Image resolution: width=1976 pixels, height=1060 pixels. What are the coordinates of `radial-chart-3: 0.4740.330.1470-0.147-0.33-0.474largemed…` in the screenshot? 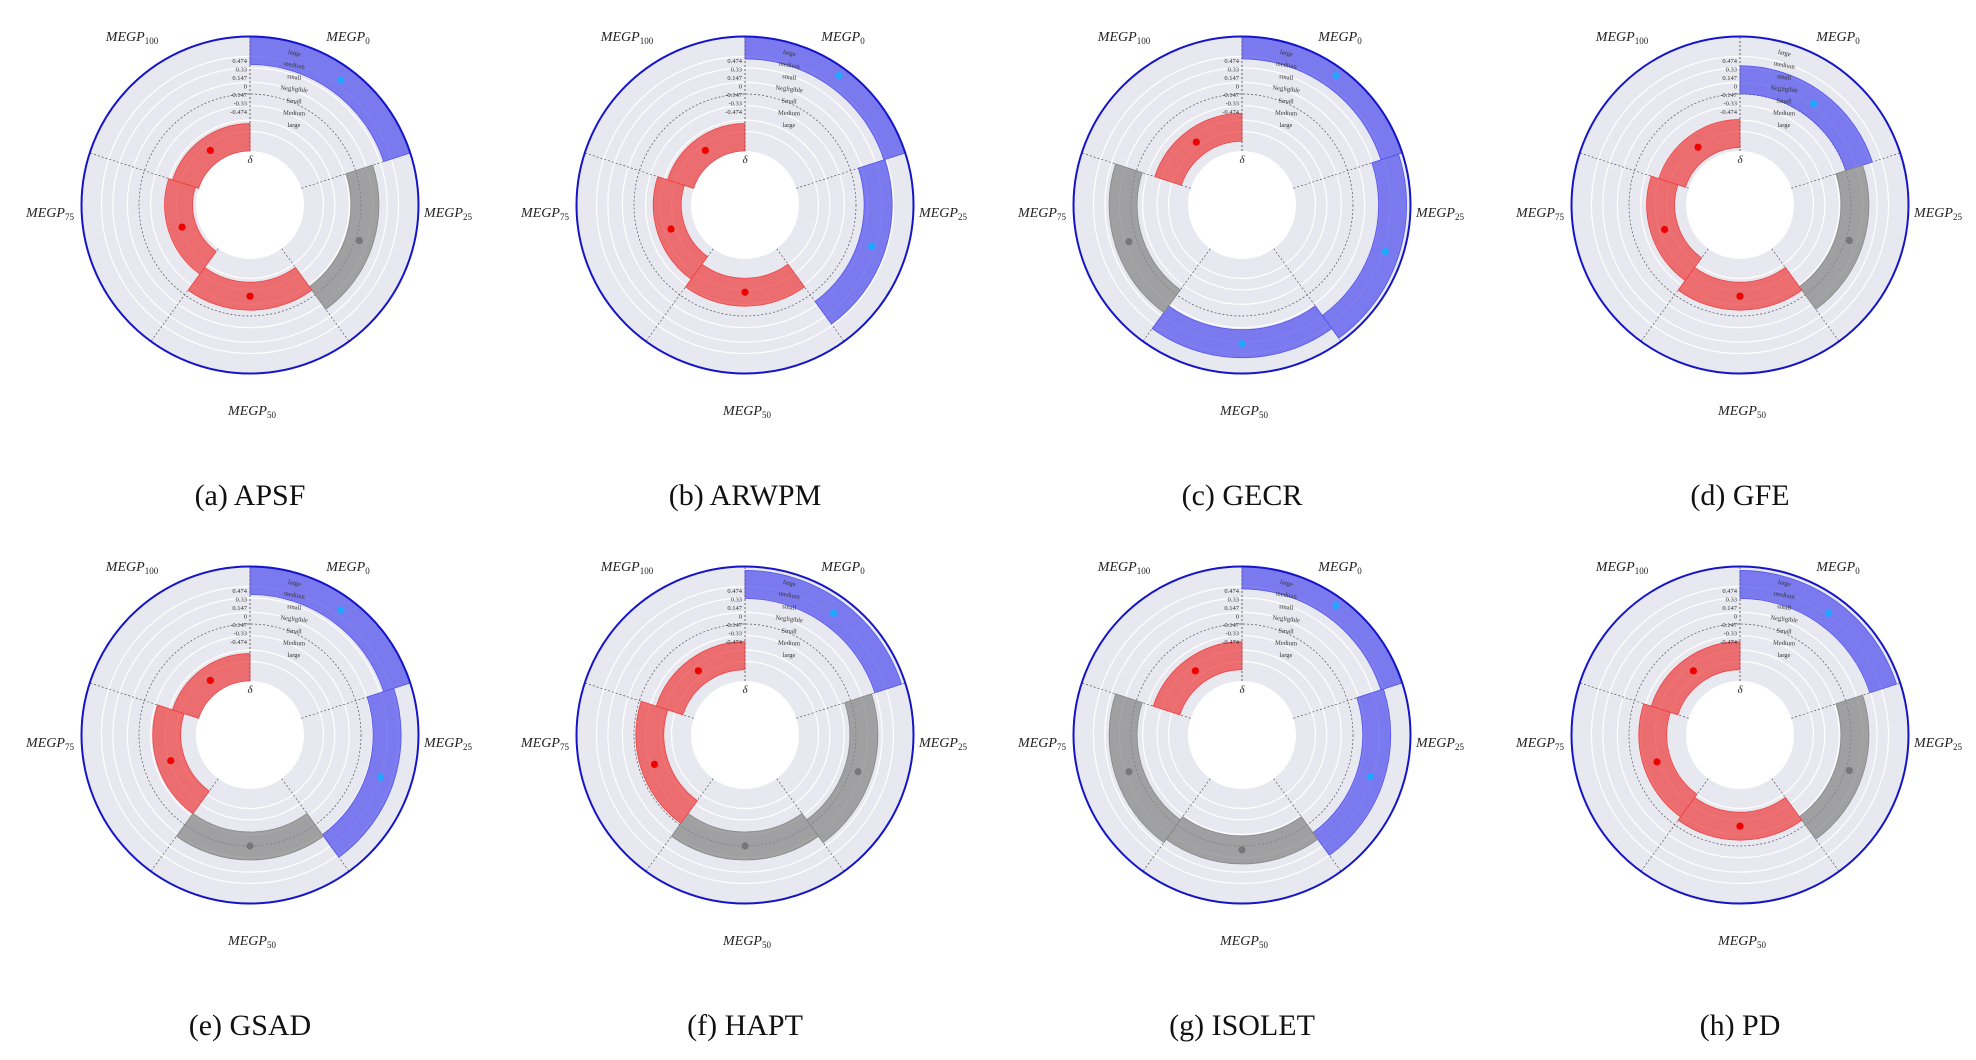 It's located at (1738, 271).